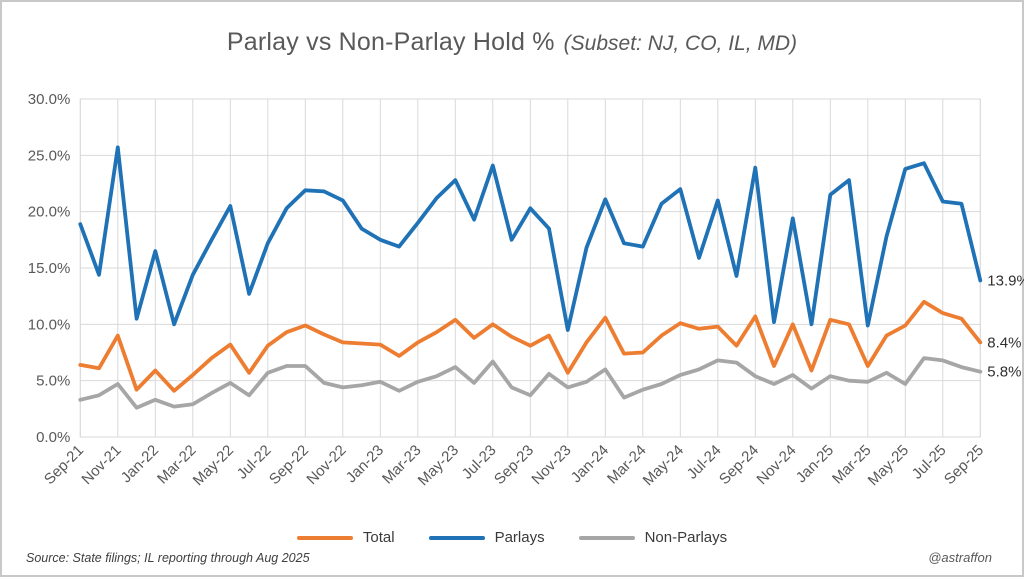 The width and height of the screenshot is (1024, 579). Describe the element at coordinates (289, 465) in the screenshot. I see `x-axis-tick-label: Sep-22` at that location.